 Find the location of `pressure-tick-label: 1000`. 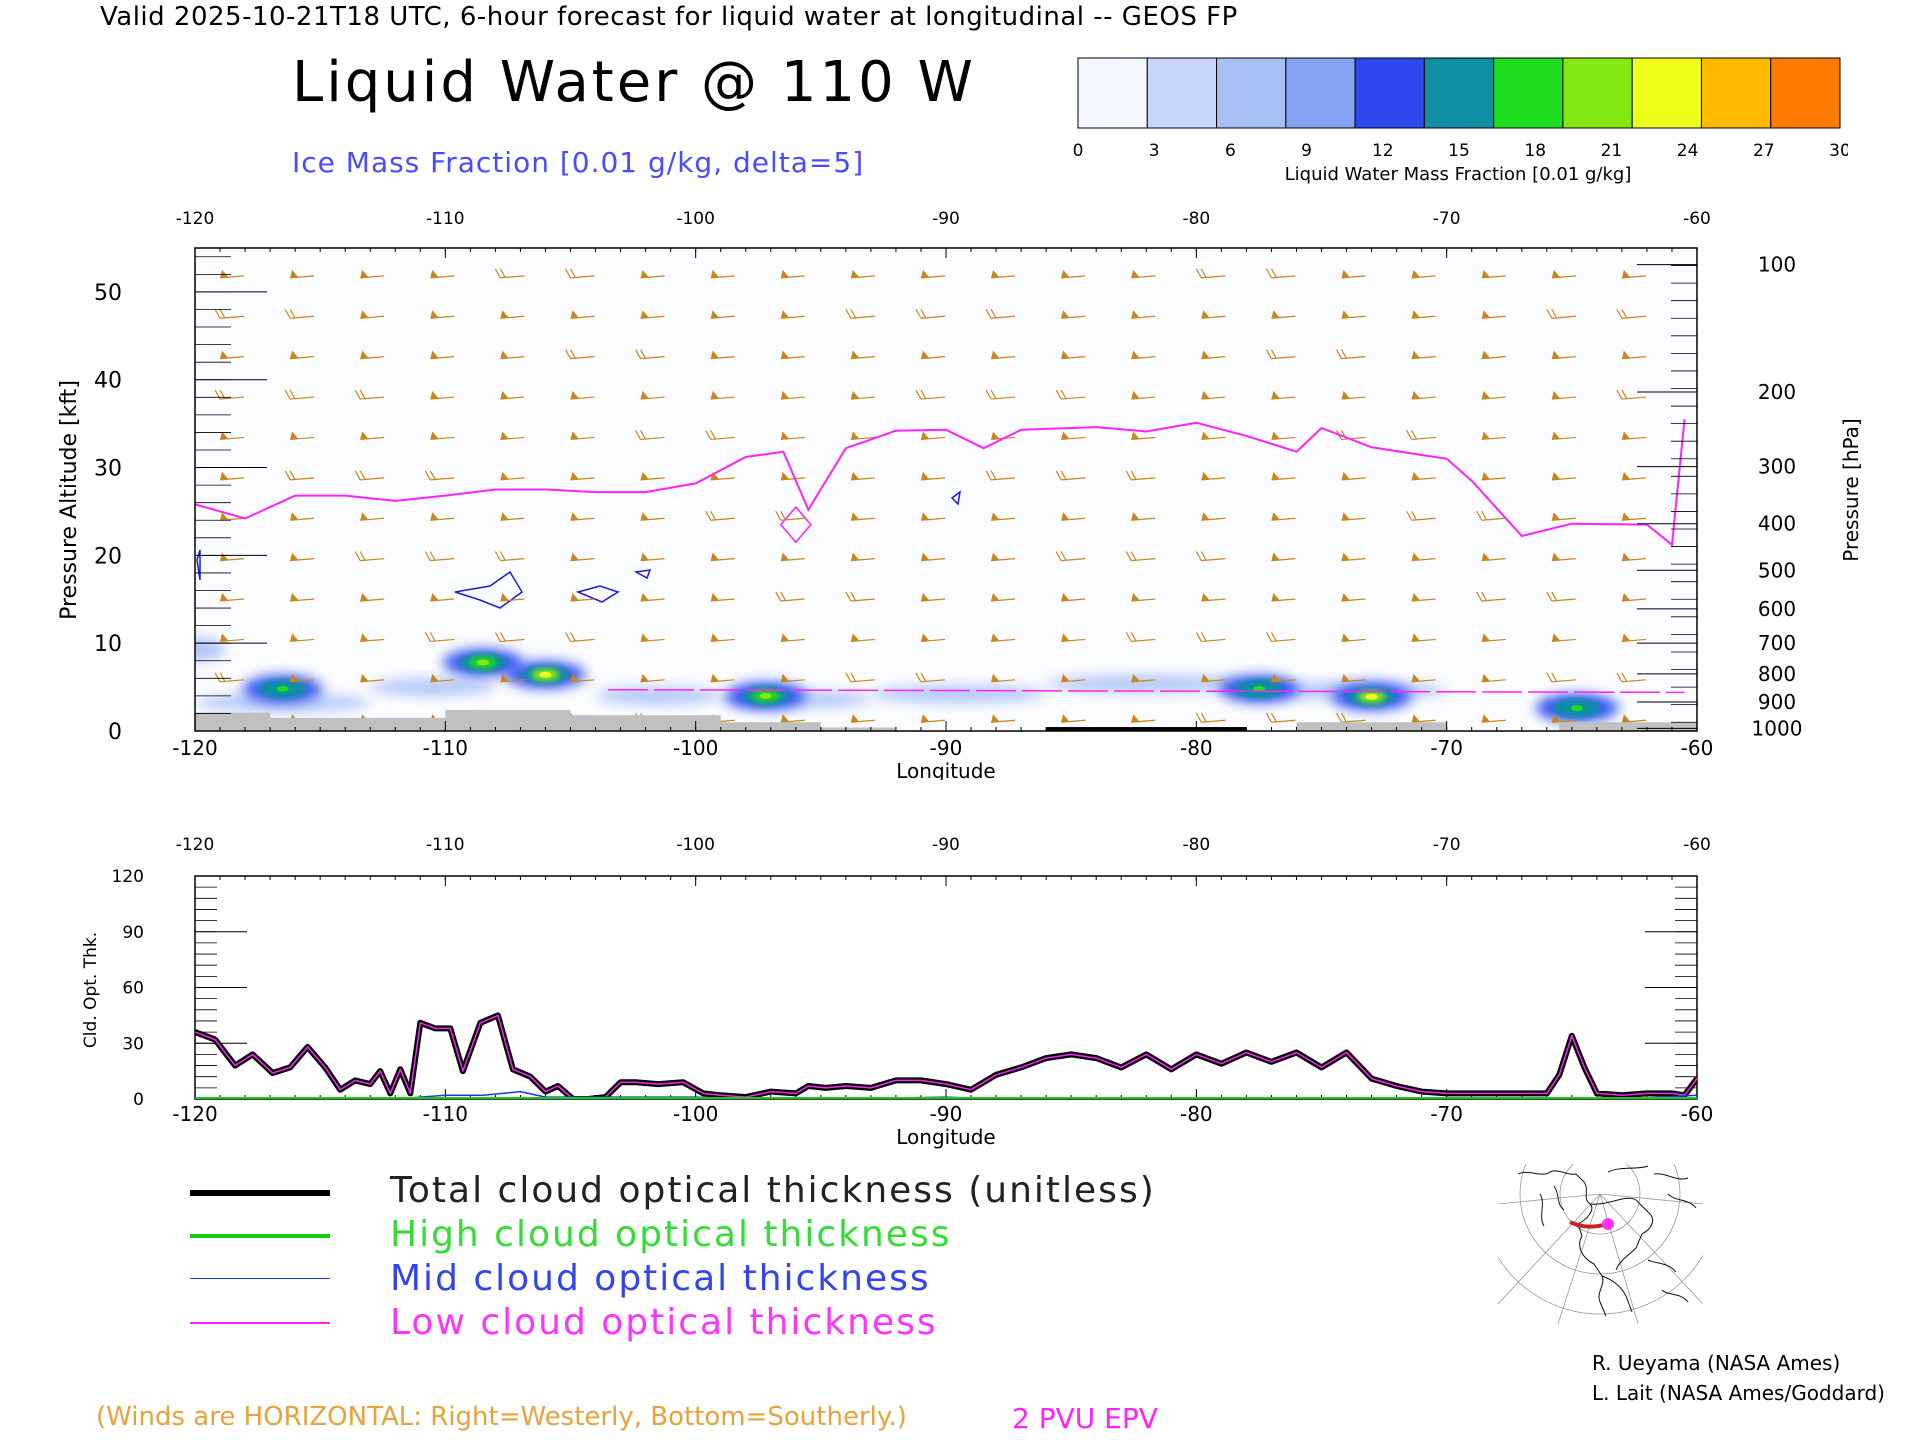

pressure-tick-label: 1000 is located at coordinates (1777, 728).